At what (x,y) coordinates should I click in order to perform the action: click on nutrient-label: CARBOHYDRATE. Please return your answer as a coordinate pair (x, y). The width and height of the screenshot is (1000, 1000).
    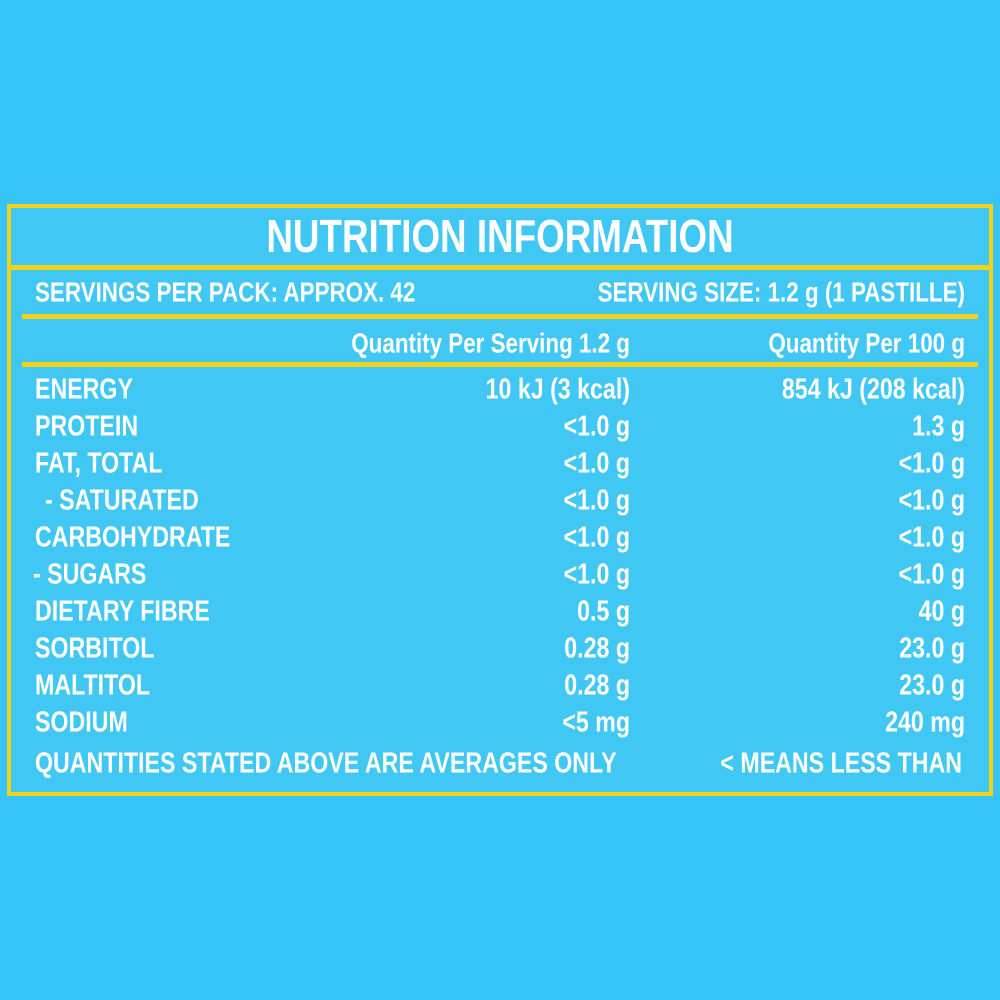
    Looking at the image, I should click on (132, 536).